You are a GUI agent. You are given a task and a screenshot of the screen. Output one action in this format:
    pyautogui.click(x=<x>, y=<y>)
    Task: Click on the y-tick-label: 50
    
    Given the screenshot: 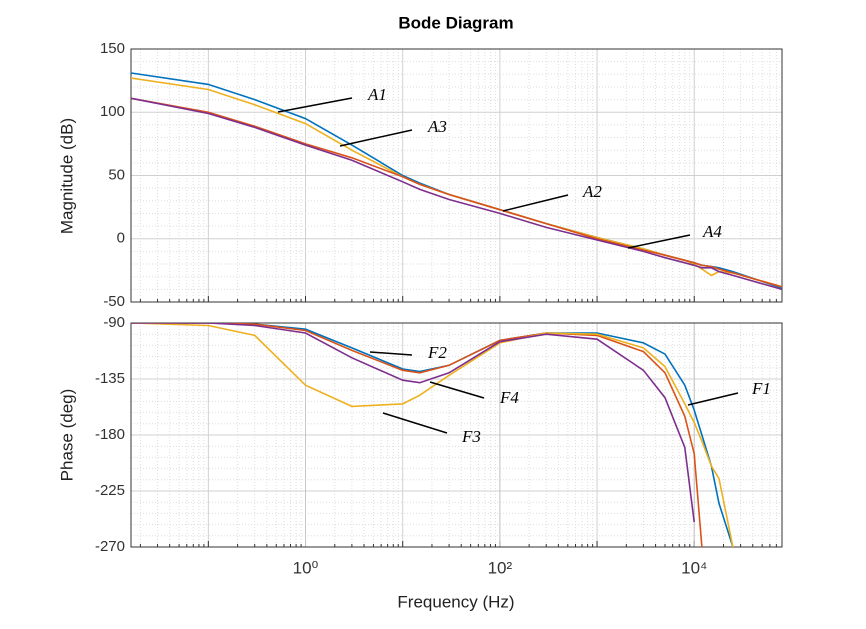 What is the action you would take?
    pyautogui.click(x=116, y=174)
    